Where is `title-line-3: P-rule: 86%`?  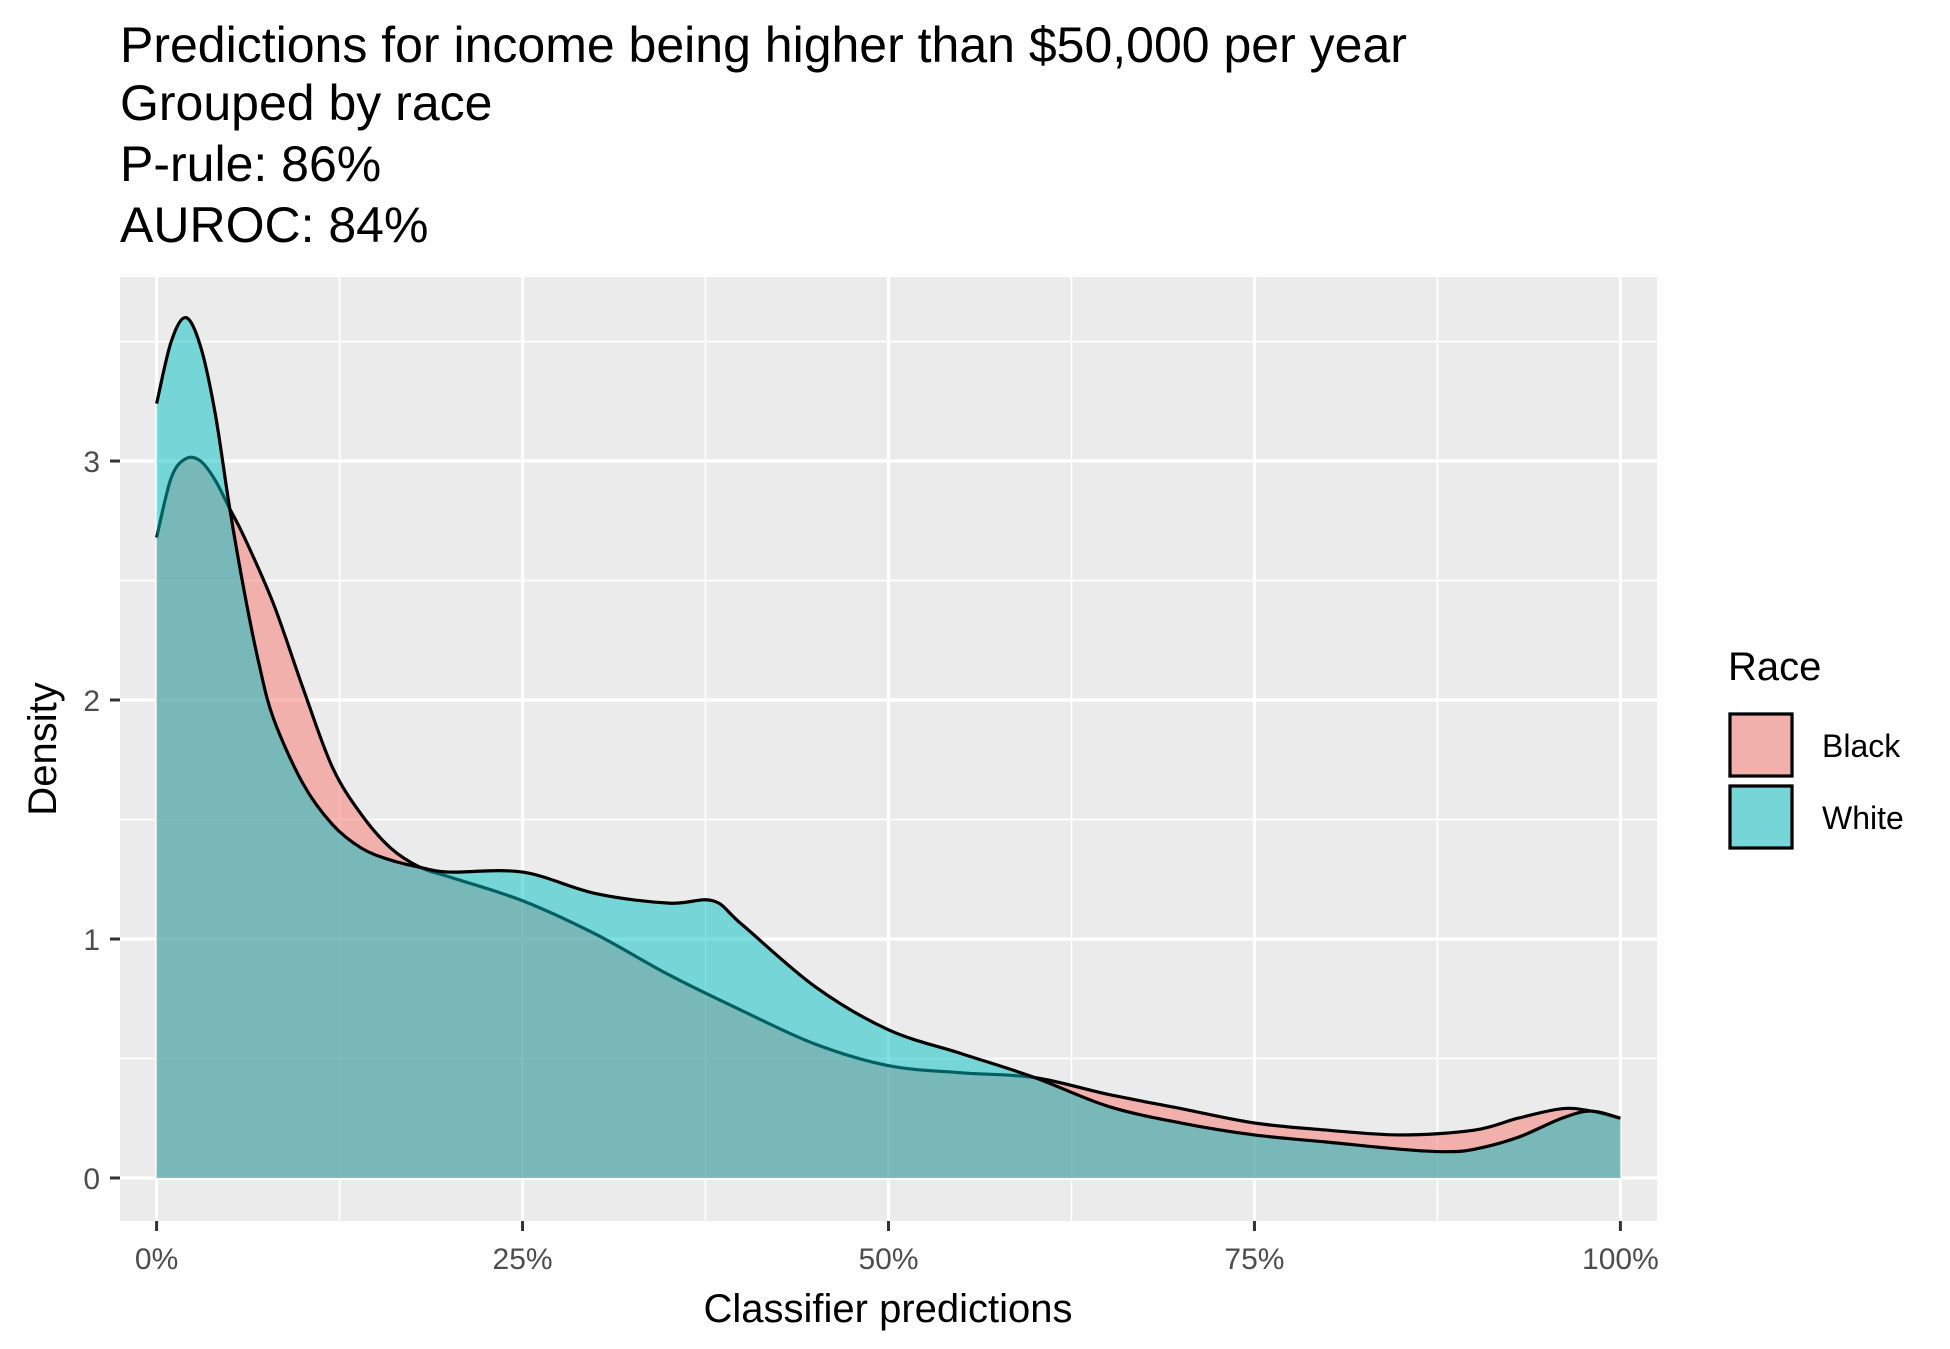 title-line-3: P-rule: 86% is located at coordinates (250, 164).